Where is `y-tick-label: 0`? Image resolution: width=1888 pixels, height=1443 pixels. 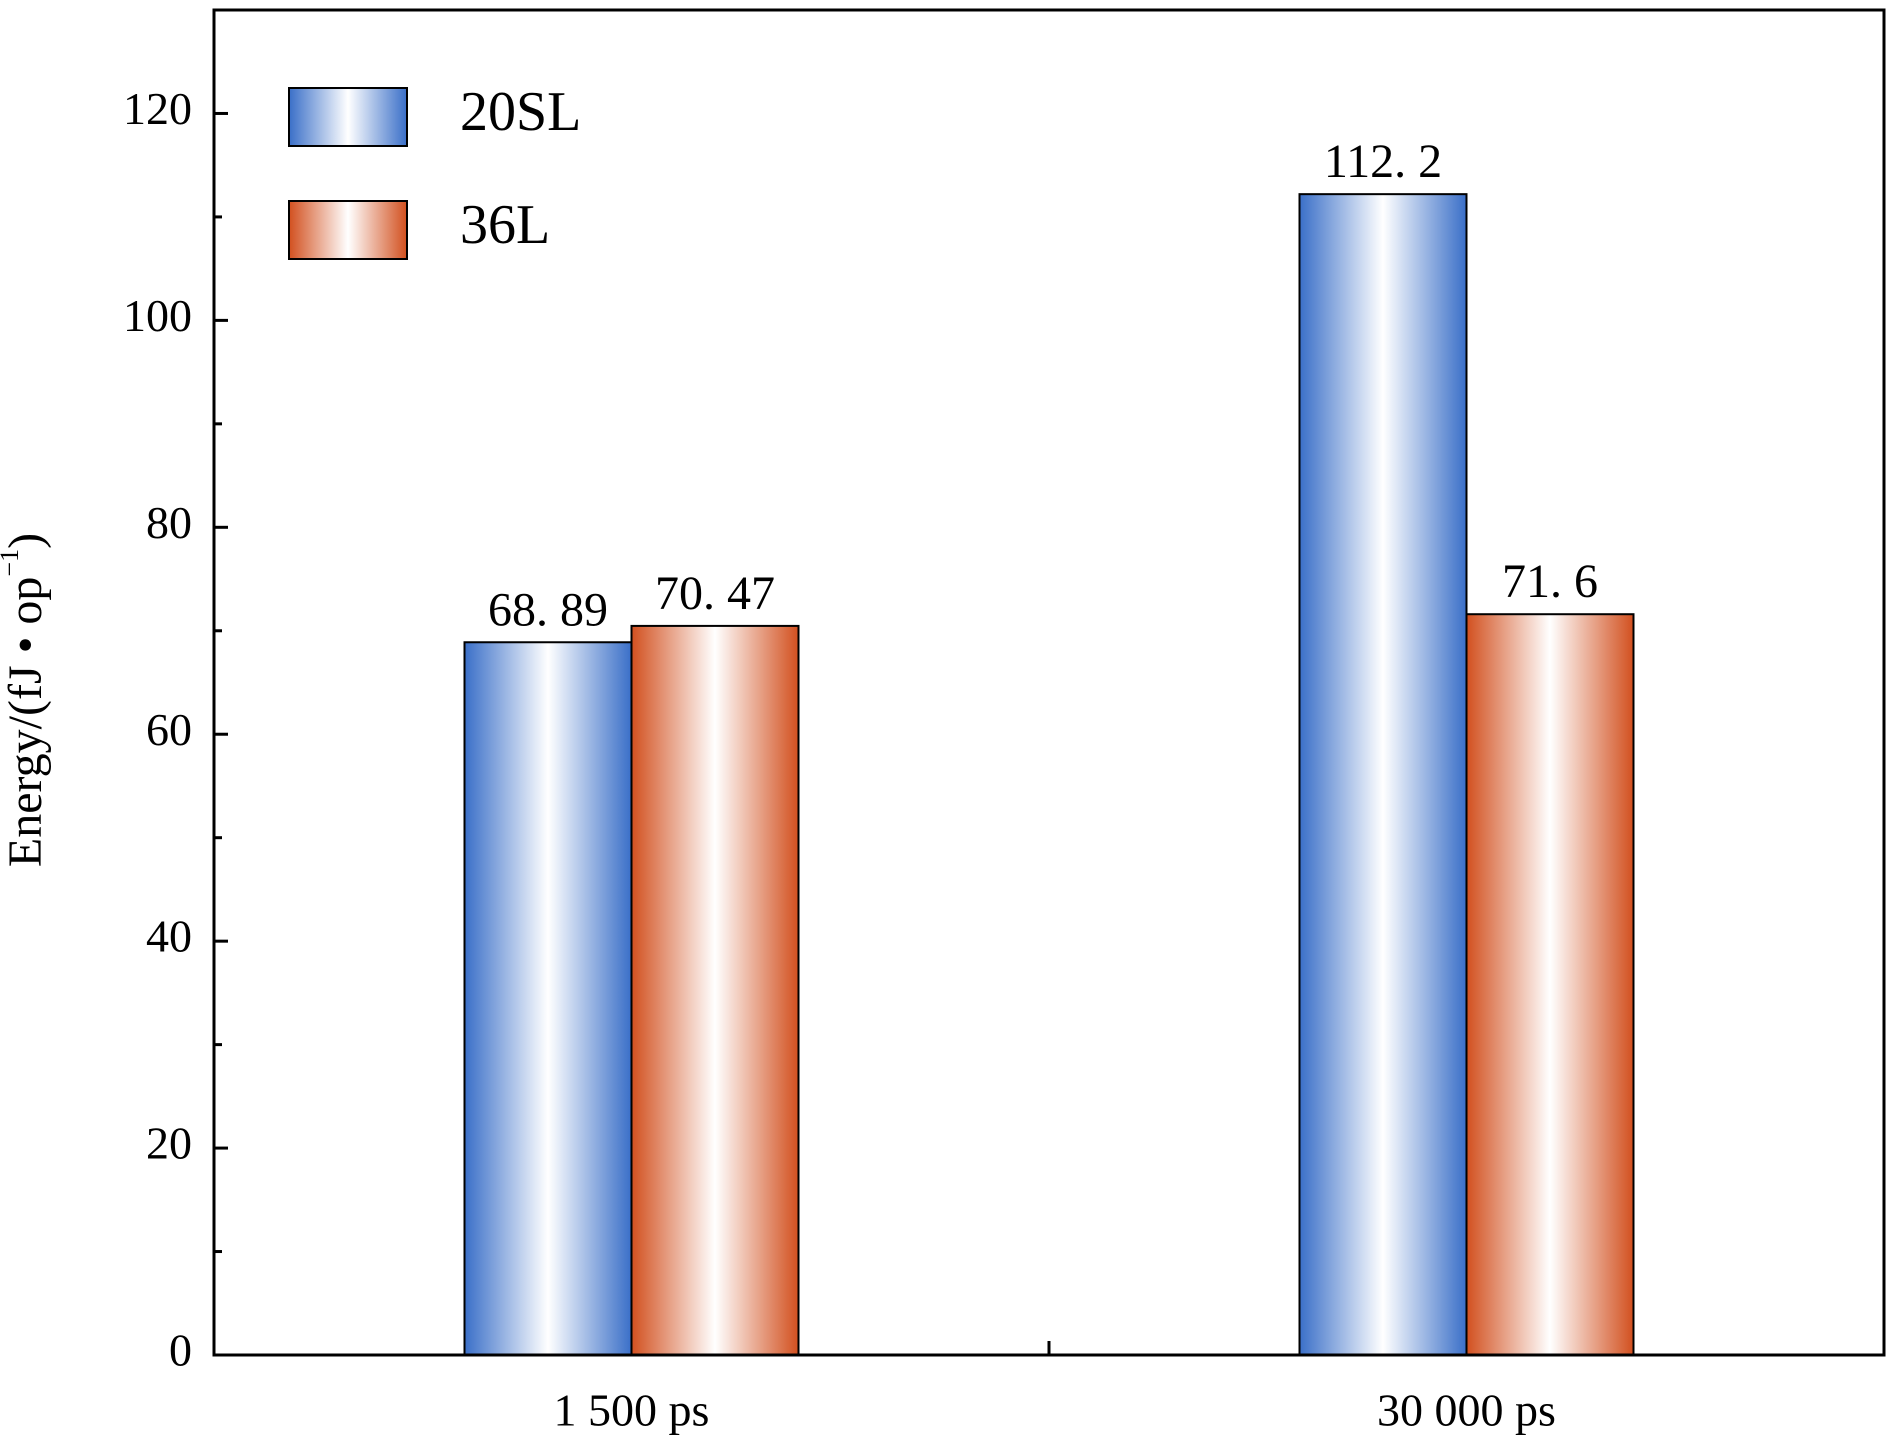 y-tick-label: 0 is located at coordinates (180, 1350).